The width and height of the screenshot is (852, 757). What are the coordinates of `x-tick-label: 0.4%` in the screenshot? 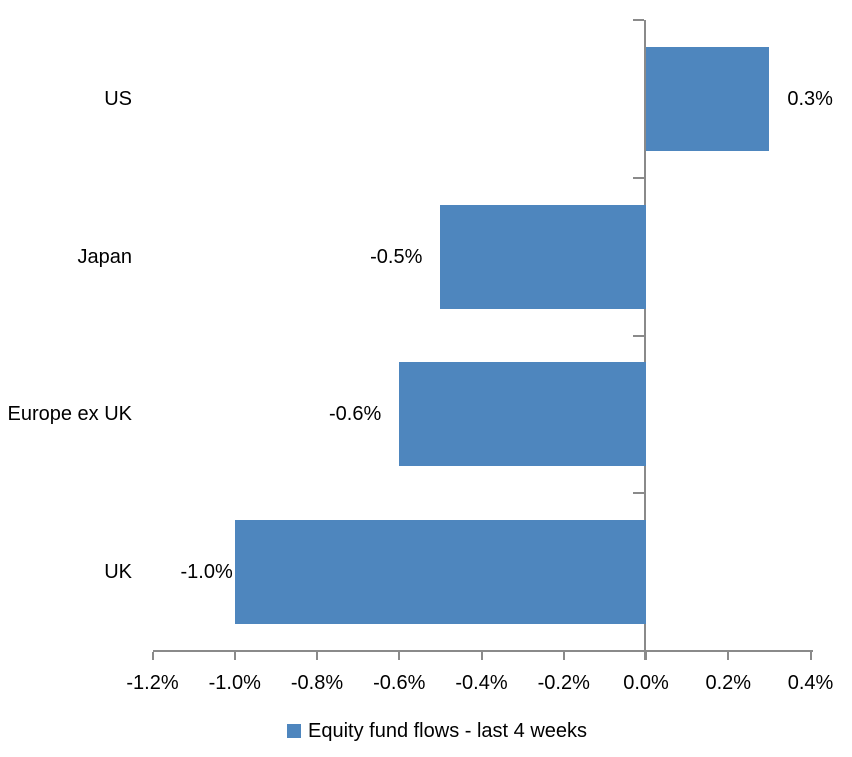 It's located at (810, 683).